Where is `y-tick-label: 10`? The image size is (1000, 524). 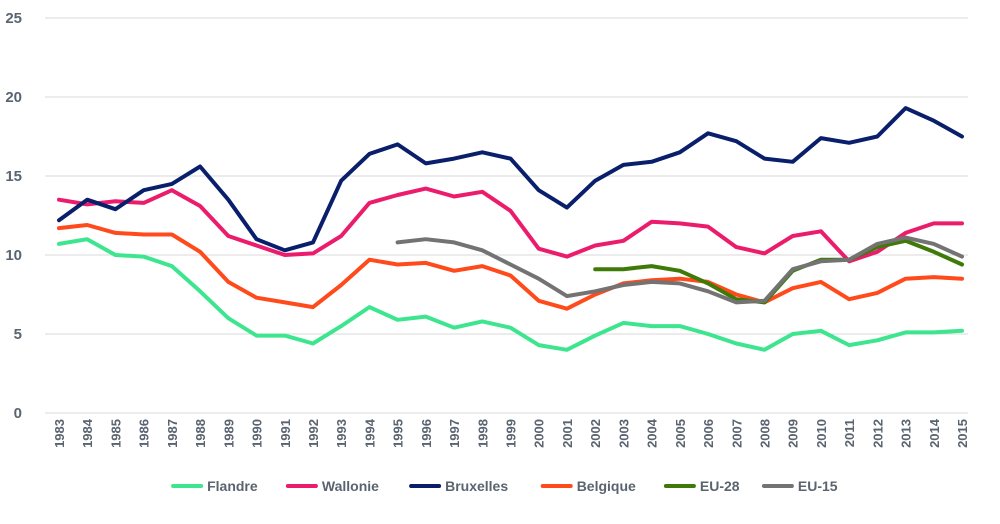
y-tick-label: 10 is located at coordinates (13, 255).